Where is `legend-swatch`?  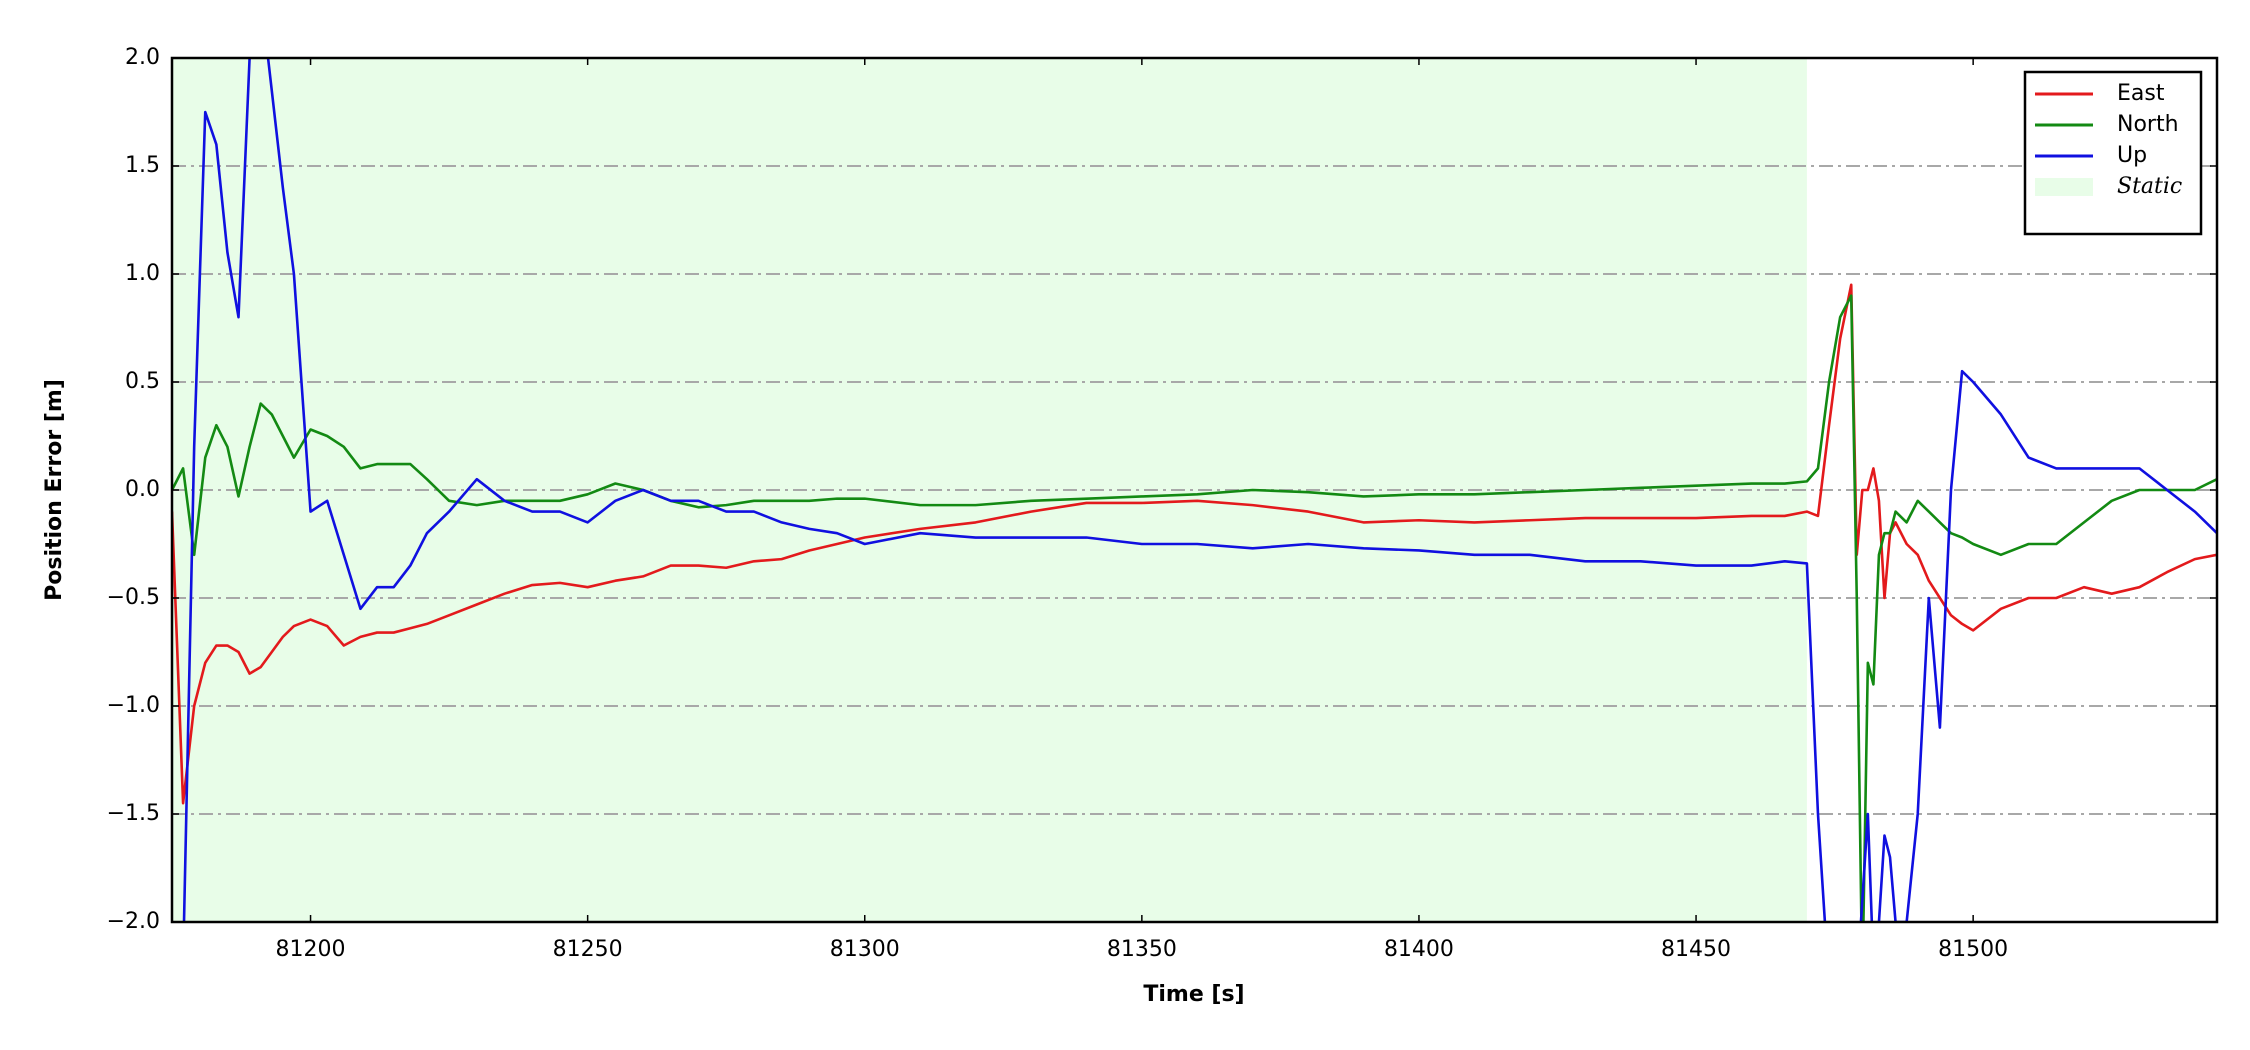
legend-swatch is located at coordinates (2064, 187).